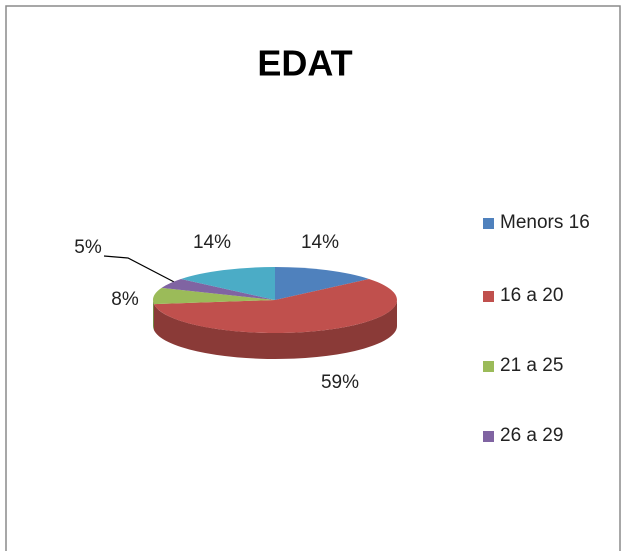  I want to click on chart-title: EDAT, so click(304, 63).